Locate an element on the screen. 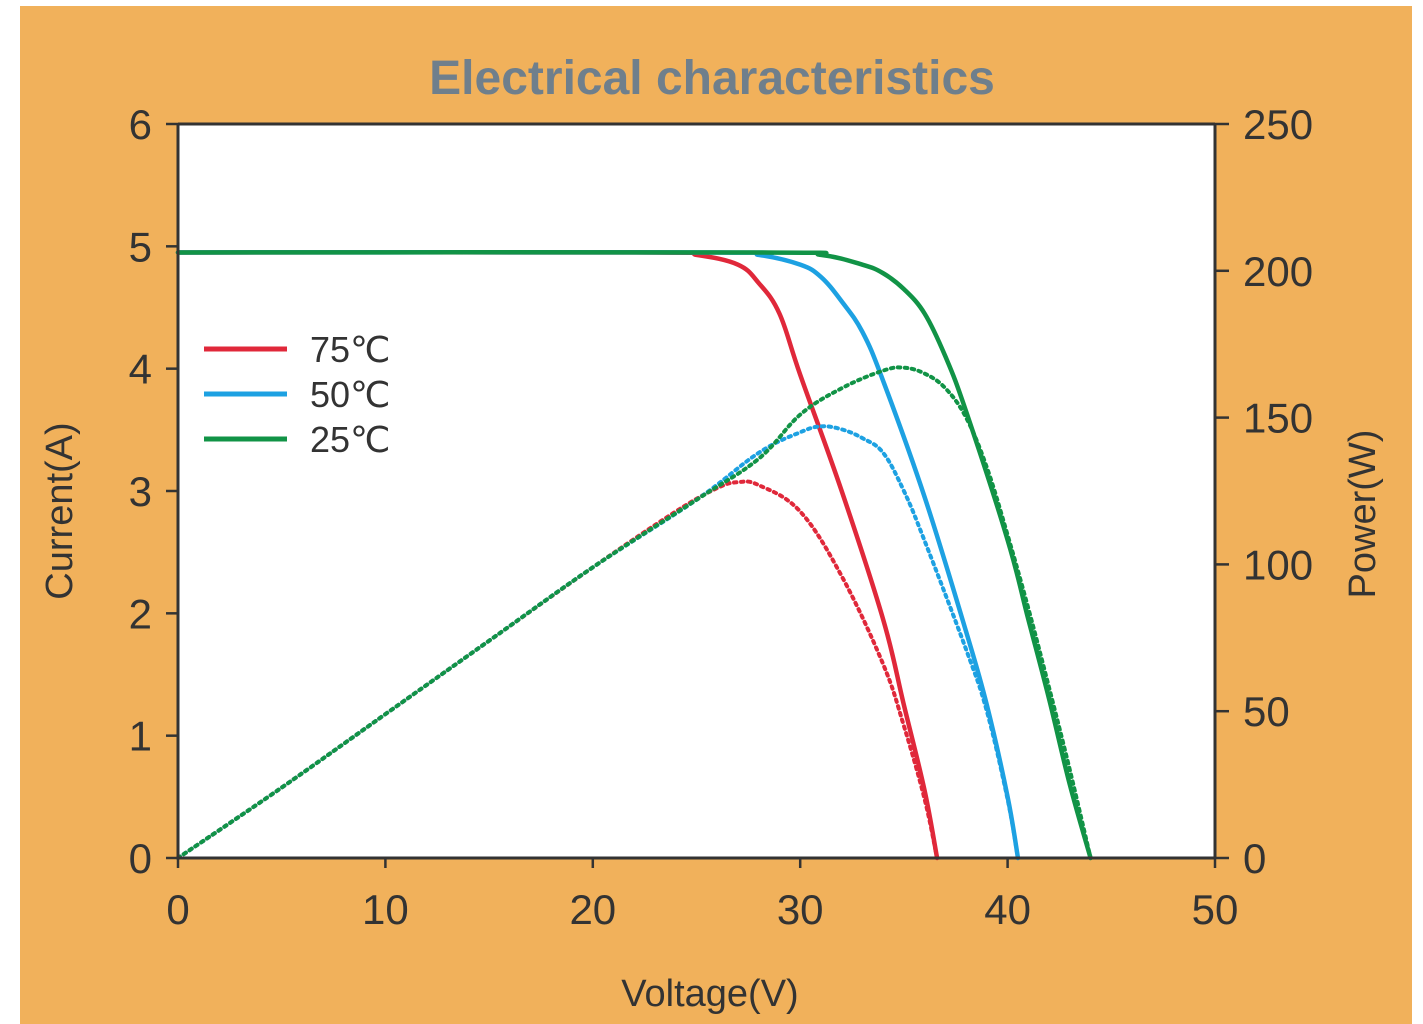 Image resolution: width=1423 pixels, height=1024 pixels. x-tick-label: 30 is located at coordinates (800, 909).